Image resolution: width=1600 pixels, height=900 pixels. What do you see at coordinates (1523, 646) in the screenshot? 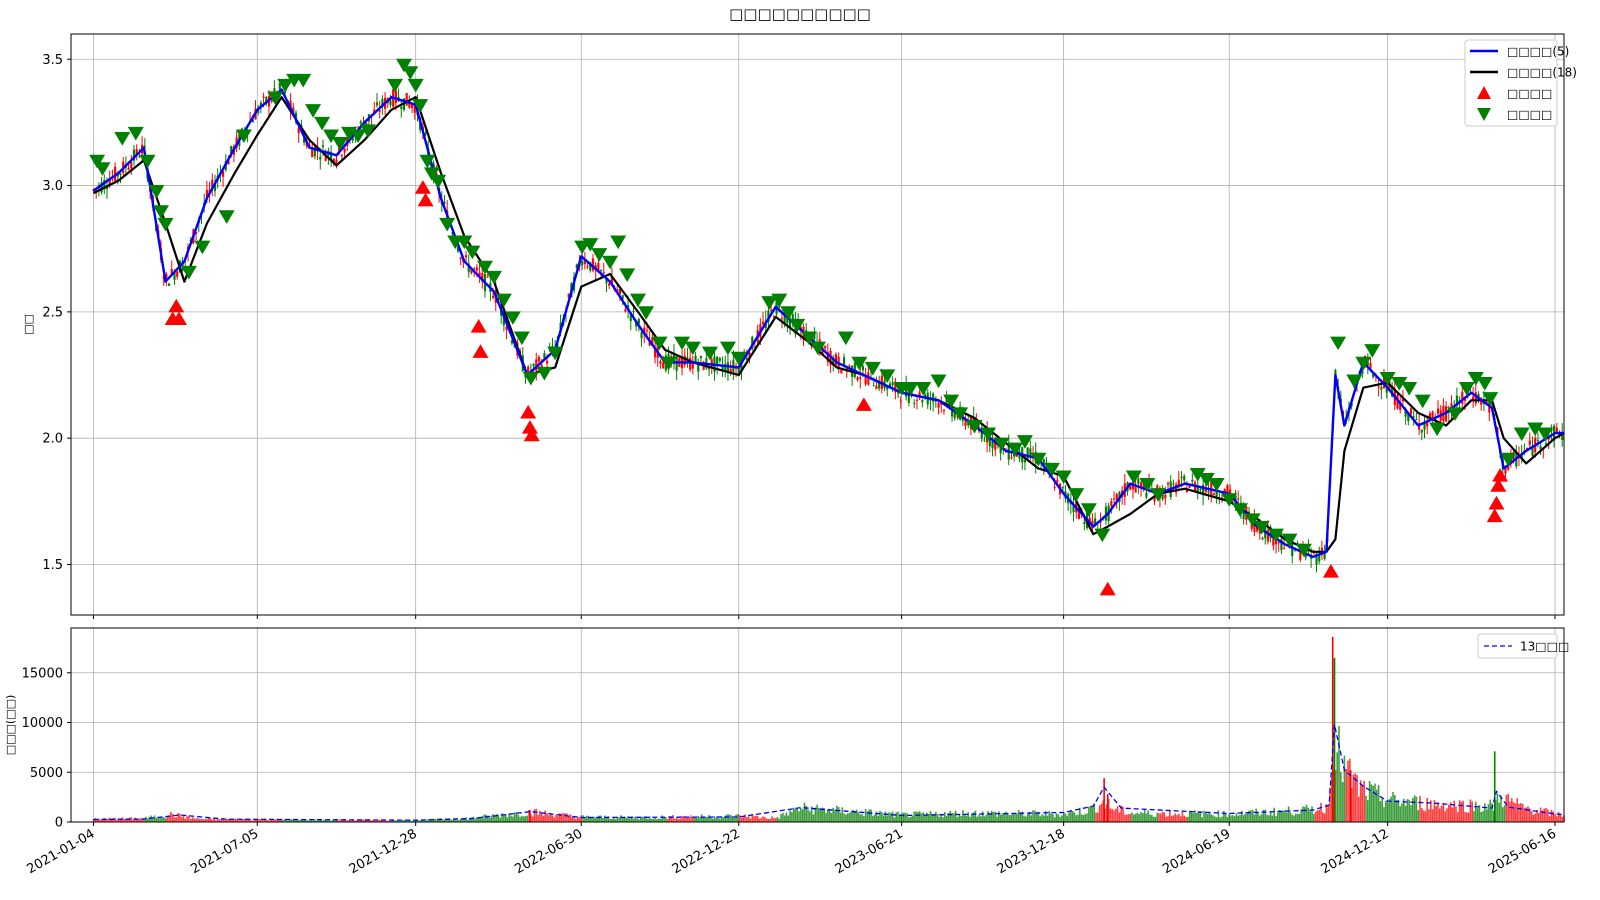
I see `volume-legend: 13□□□` at bounding box center [1523, 646].